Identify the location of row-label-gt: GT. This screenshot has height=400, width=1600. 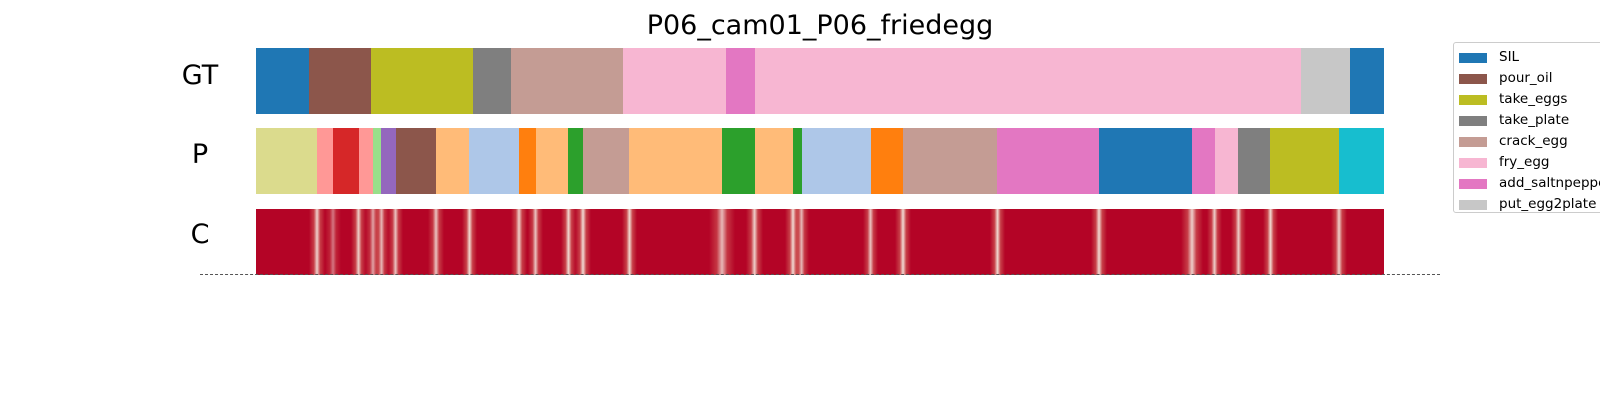
(200, 75).